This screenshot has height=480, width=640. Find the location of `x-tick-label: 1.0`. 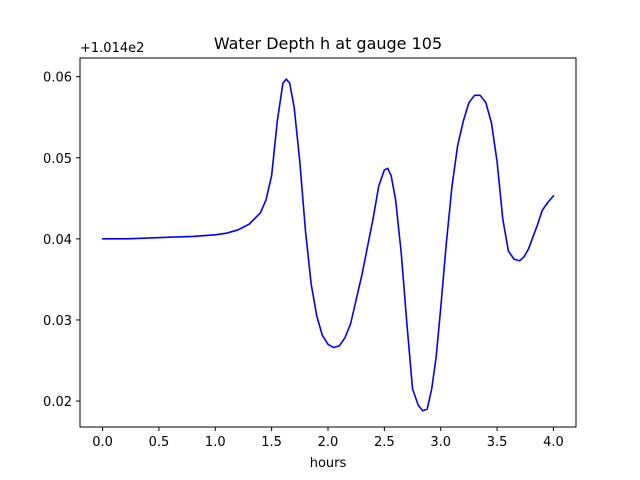

x-tick-label: 1.0 is located at coordinates (215, 442).